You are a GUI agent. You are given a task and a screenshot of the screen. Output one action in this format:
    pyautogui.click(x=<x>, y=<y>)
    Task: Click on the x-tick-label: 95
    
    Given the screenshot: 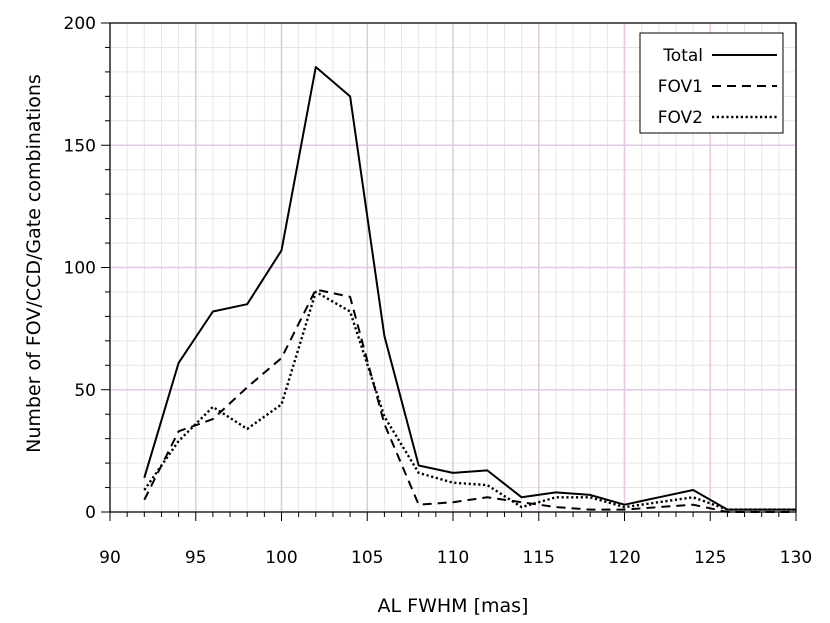 What is the action you would take?
    pyautogui.click(x=196, y=558)
    